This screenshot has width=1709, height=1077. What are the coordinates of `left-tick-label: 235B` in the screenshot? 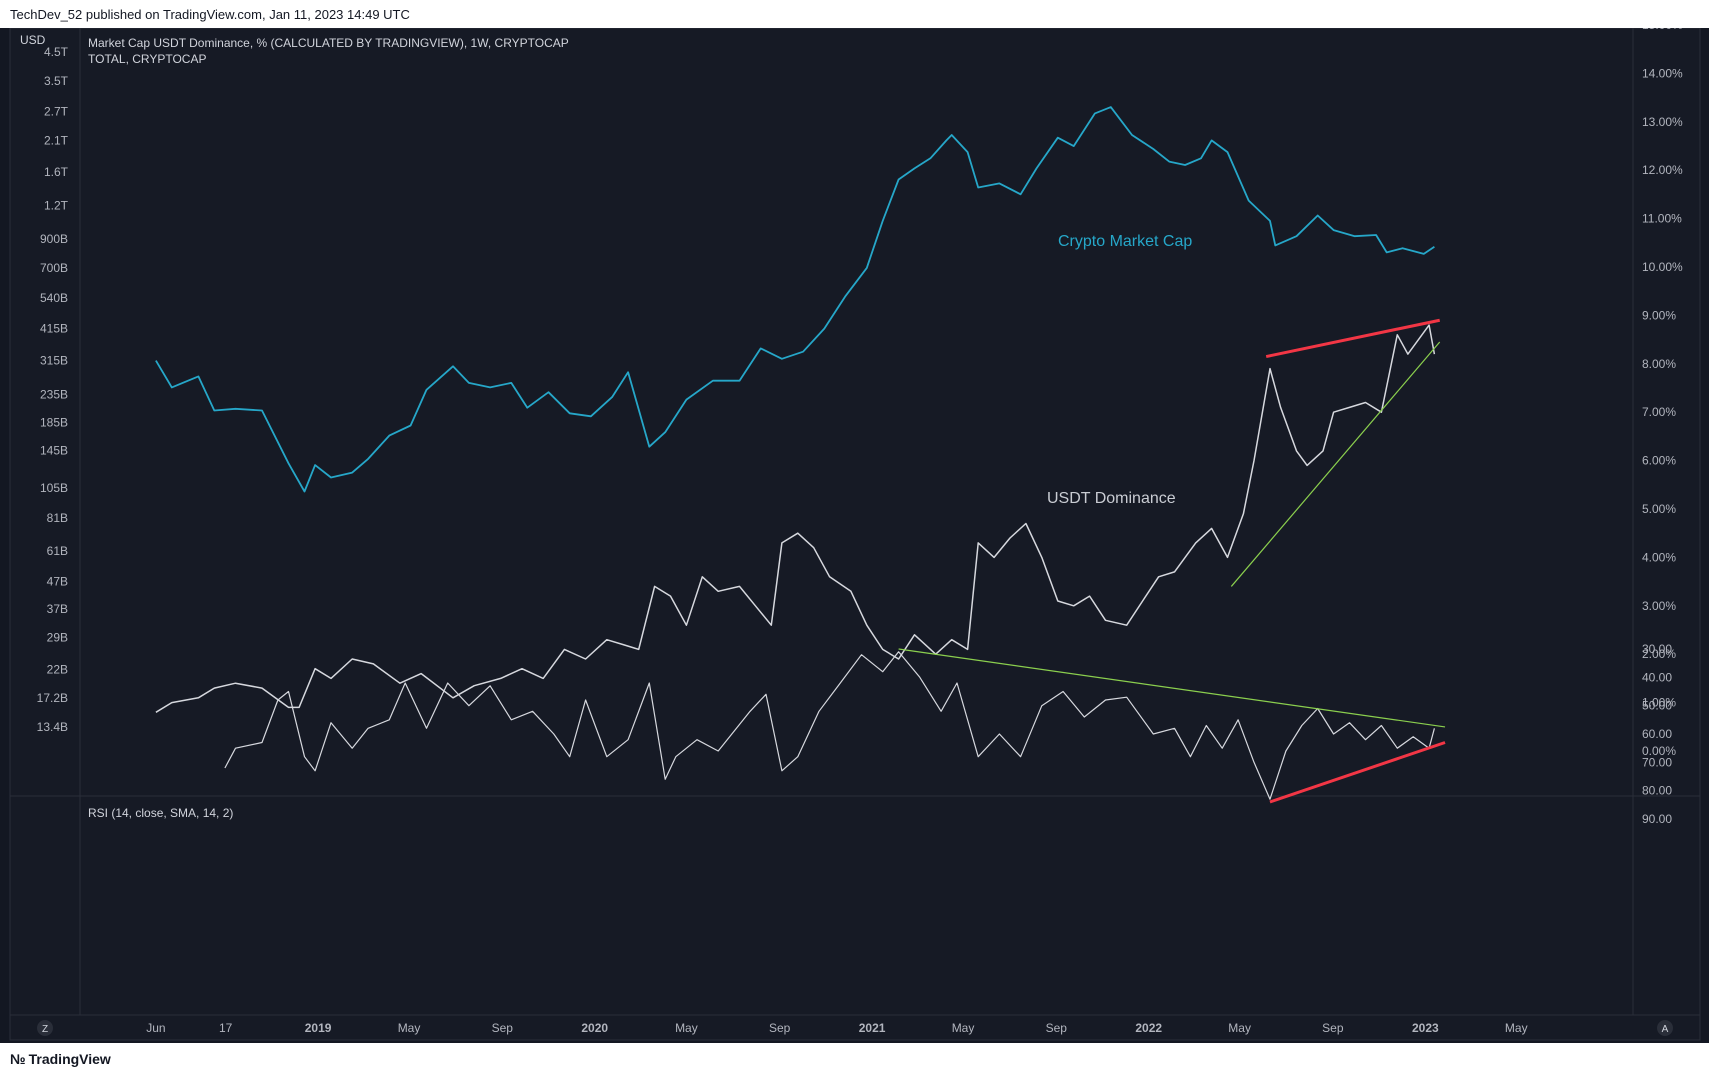 It's located at (54, 395).